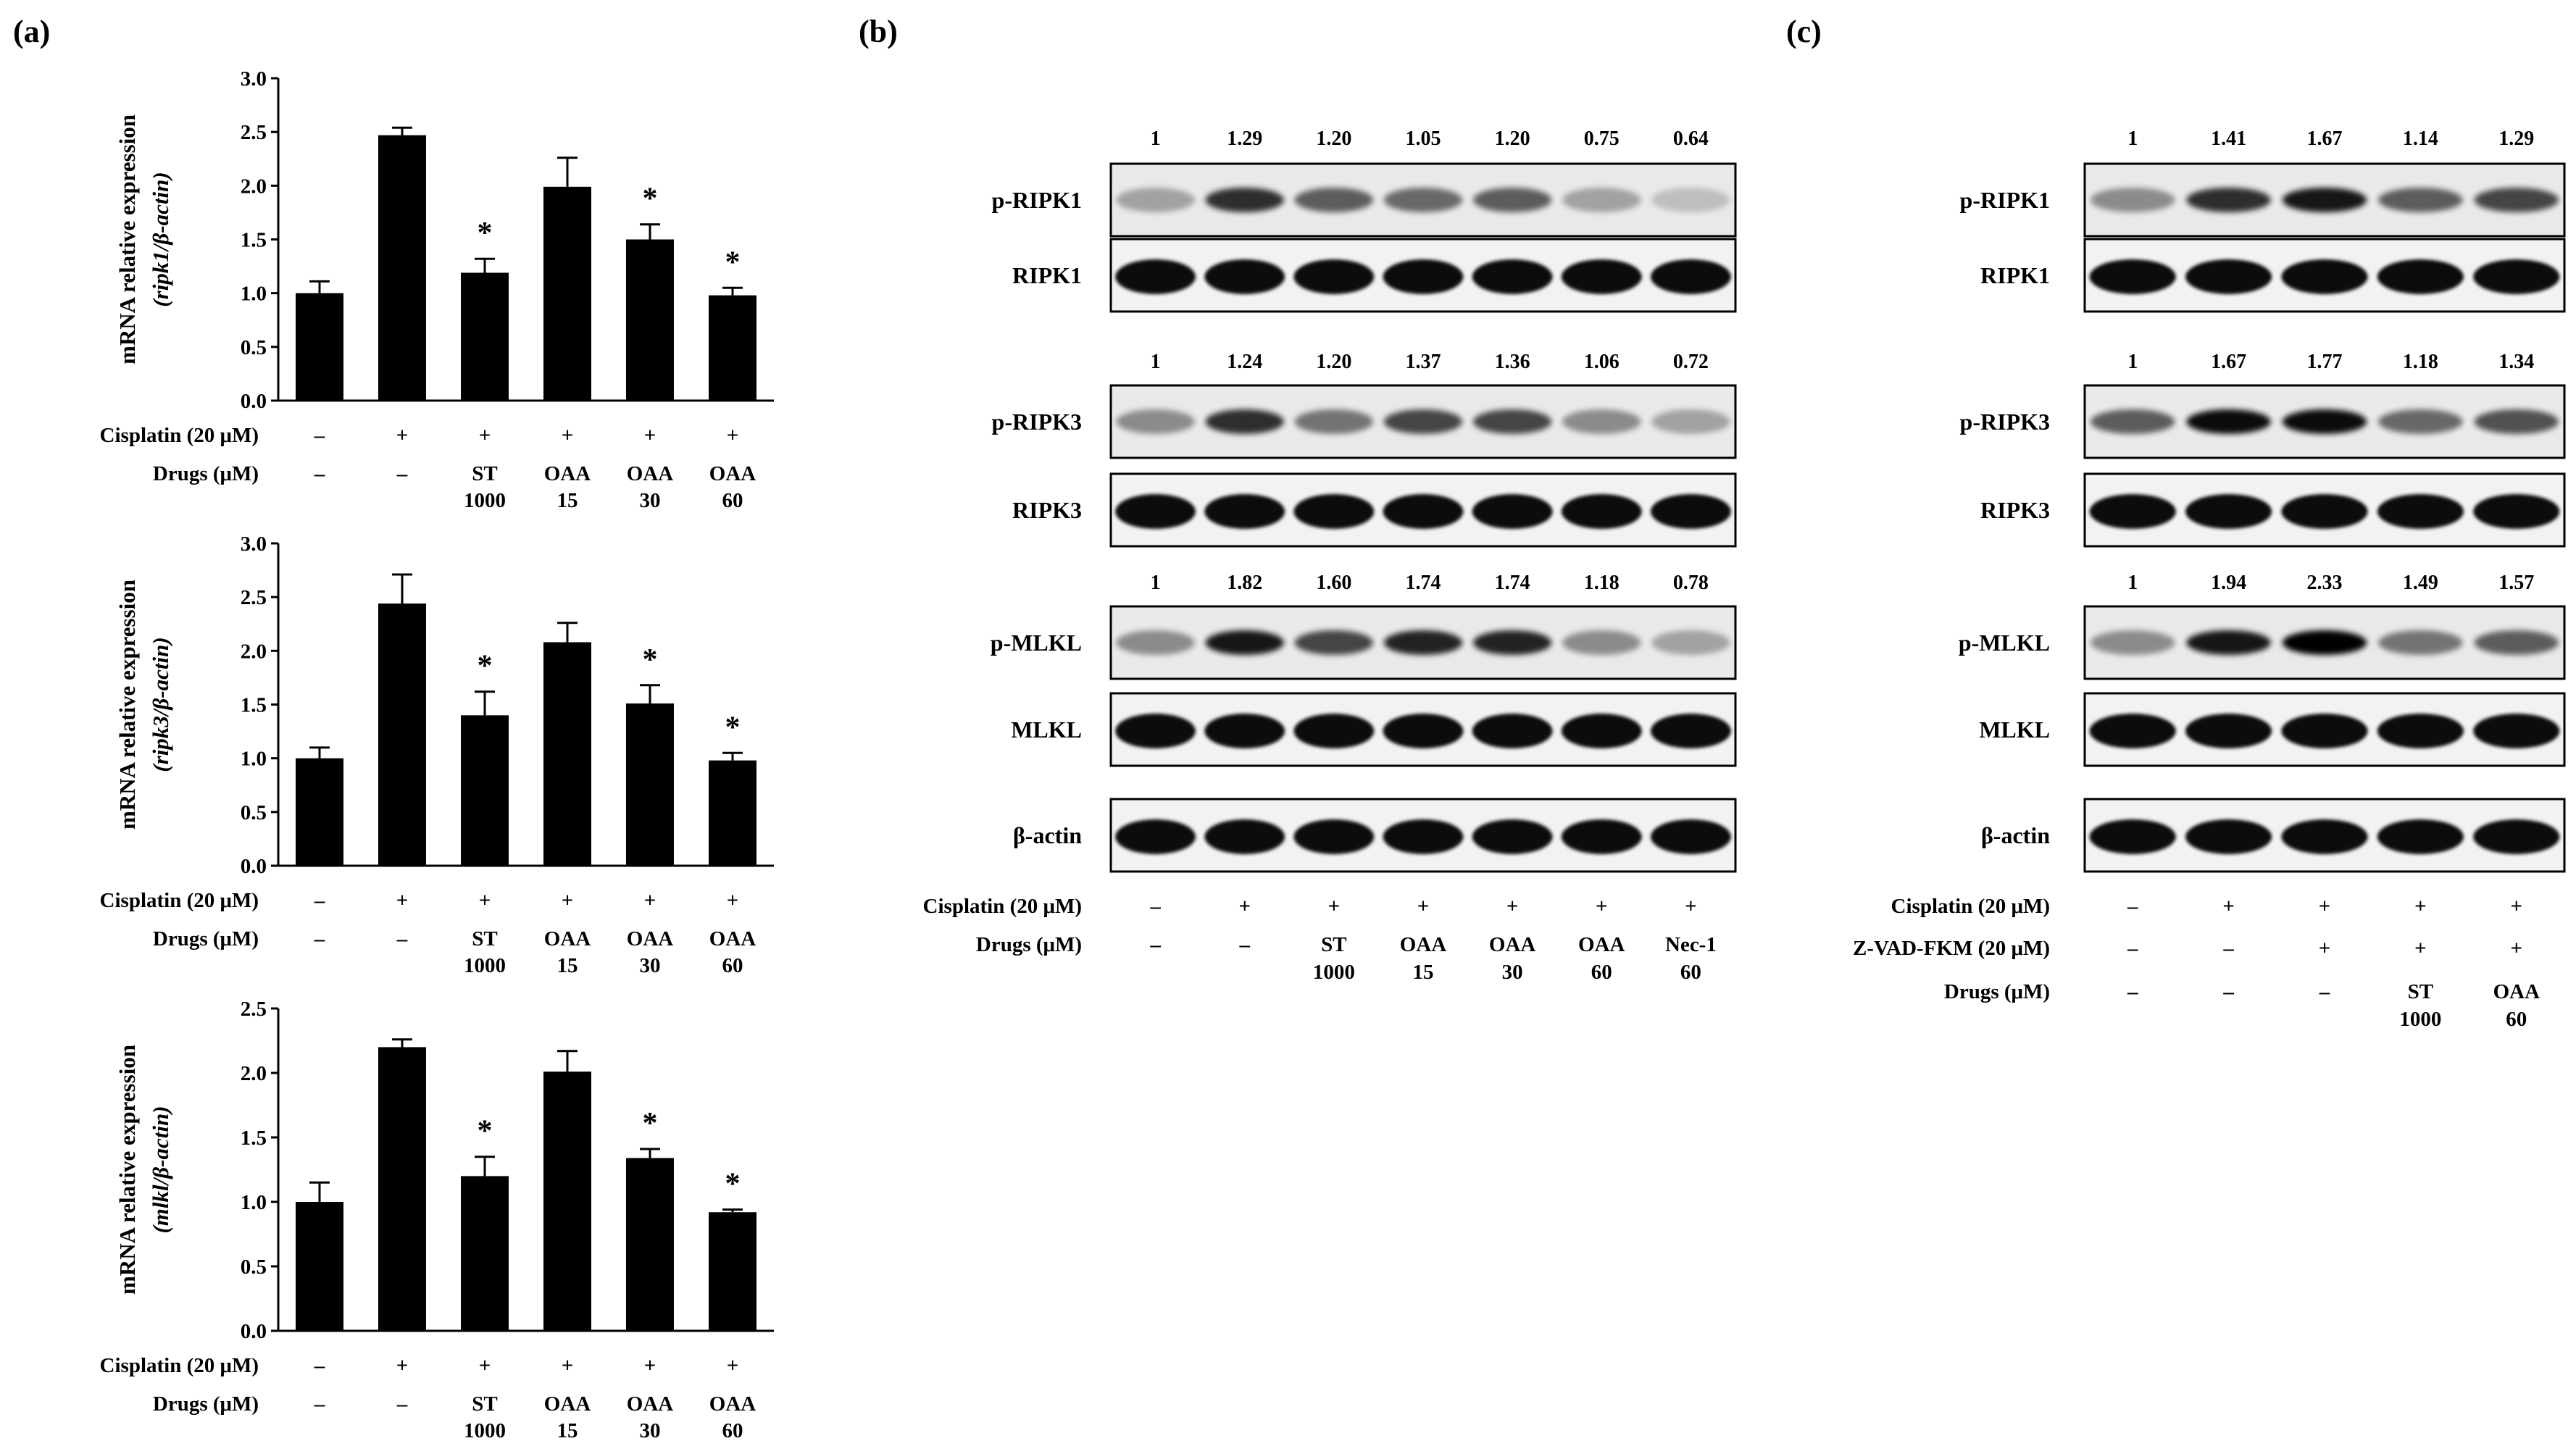 Image resolution: width=2576 pixels, height=1454 pixels. I want to click on drug-dose-cell: 15, so click(567, 965).